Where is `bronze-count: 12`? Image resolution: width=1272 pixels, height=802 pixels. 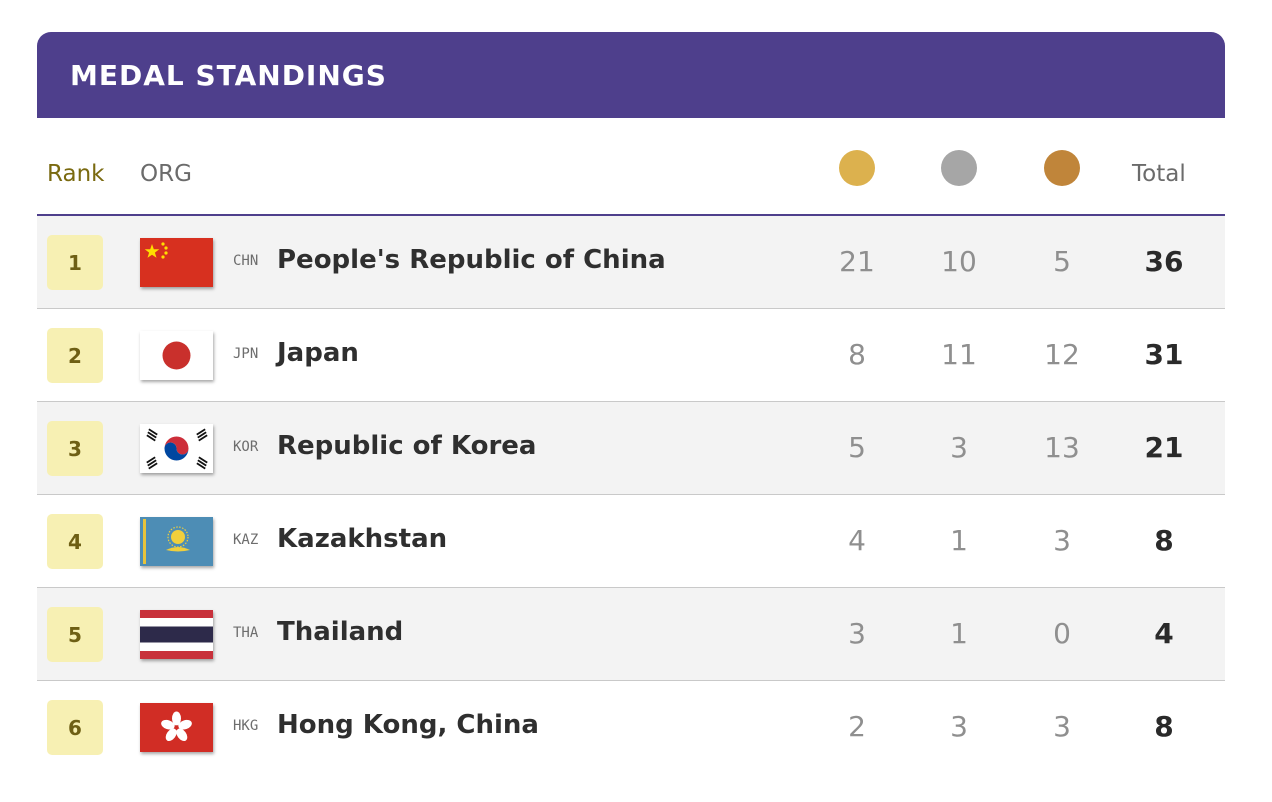
bronze-count: 12 is located at coordinates (1062, 354).